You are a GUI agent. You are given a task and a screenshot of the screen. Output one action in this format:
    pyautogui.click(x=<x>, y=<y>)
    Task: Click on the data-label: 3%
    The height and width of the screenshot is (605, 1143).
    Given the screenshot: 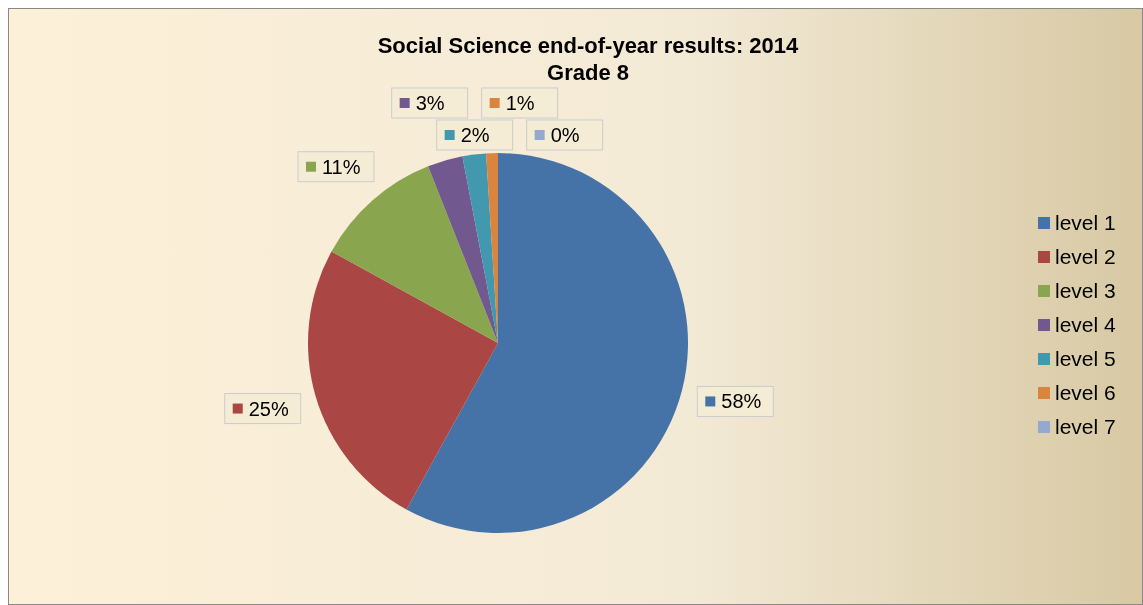 What is the action you would take?
    pyautogui.click(x=430, y=103)
    